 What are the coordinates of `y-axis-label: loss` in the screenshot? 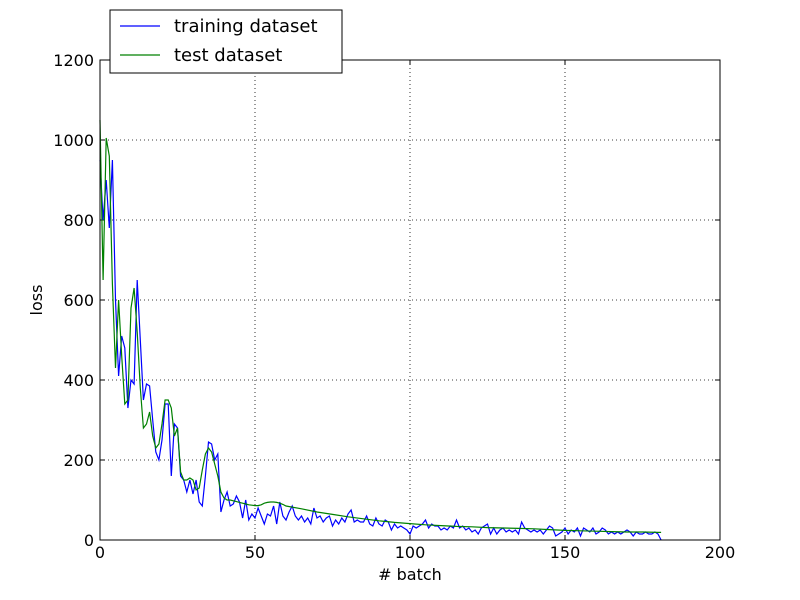 It's located at (36, 300).